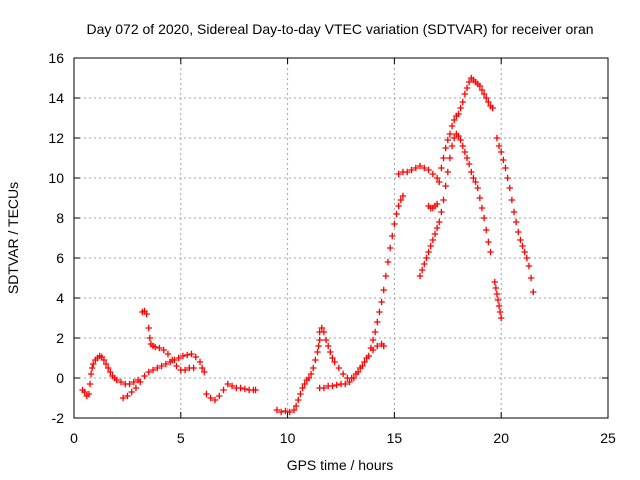 The height and width of the screenshot is (480, 640). Describe the element at coordinates (181, 438) in the screenshot. I see `x-tick-label: 5` at that location.